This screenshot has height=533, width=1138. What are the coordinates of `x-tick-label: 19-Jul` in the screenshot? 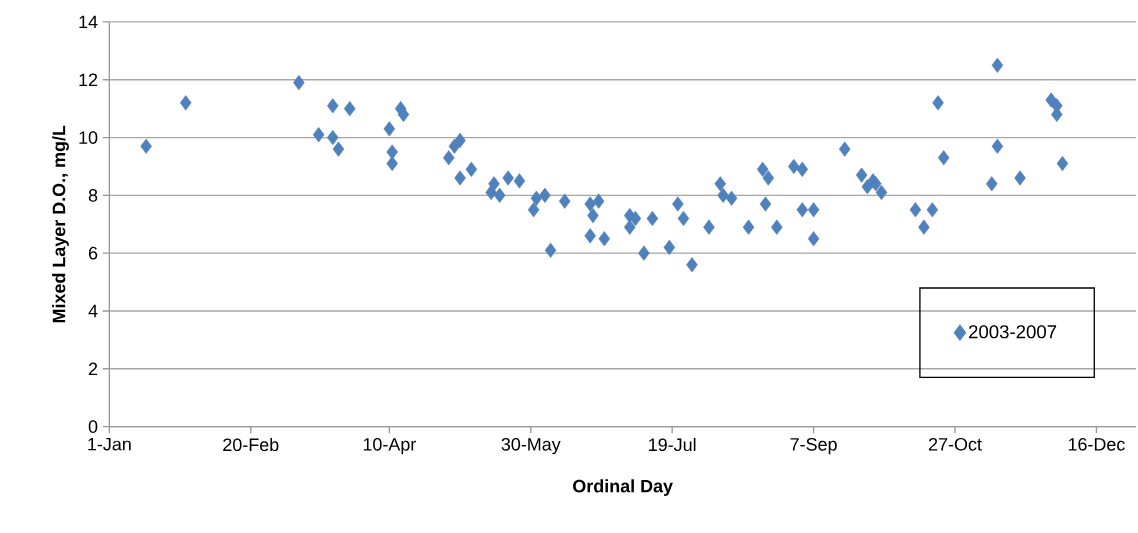 It's located at (672, 444).